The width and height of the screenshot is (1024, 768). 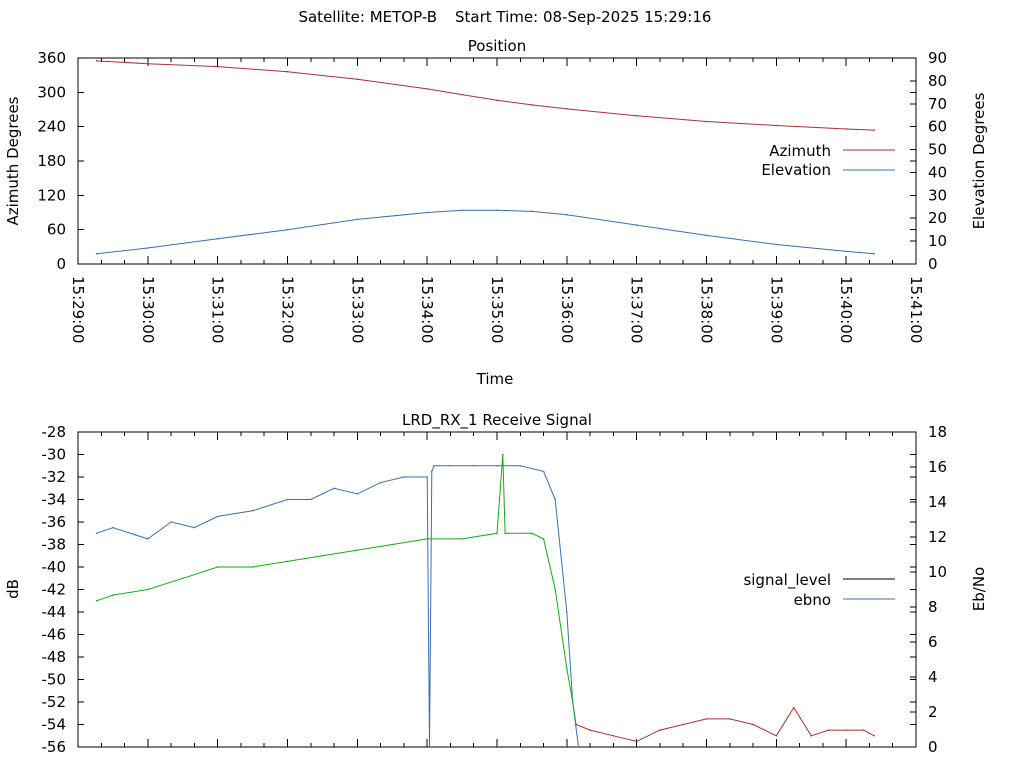 I want to click on x-tick-label: 15:40:00, so click(x=846, y=309).